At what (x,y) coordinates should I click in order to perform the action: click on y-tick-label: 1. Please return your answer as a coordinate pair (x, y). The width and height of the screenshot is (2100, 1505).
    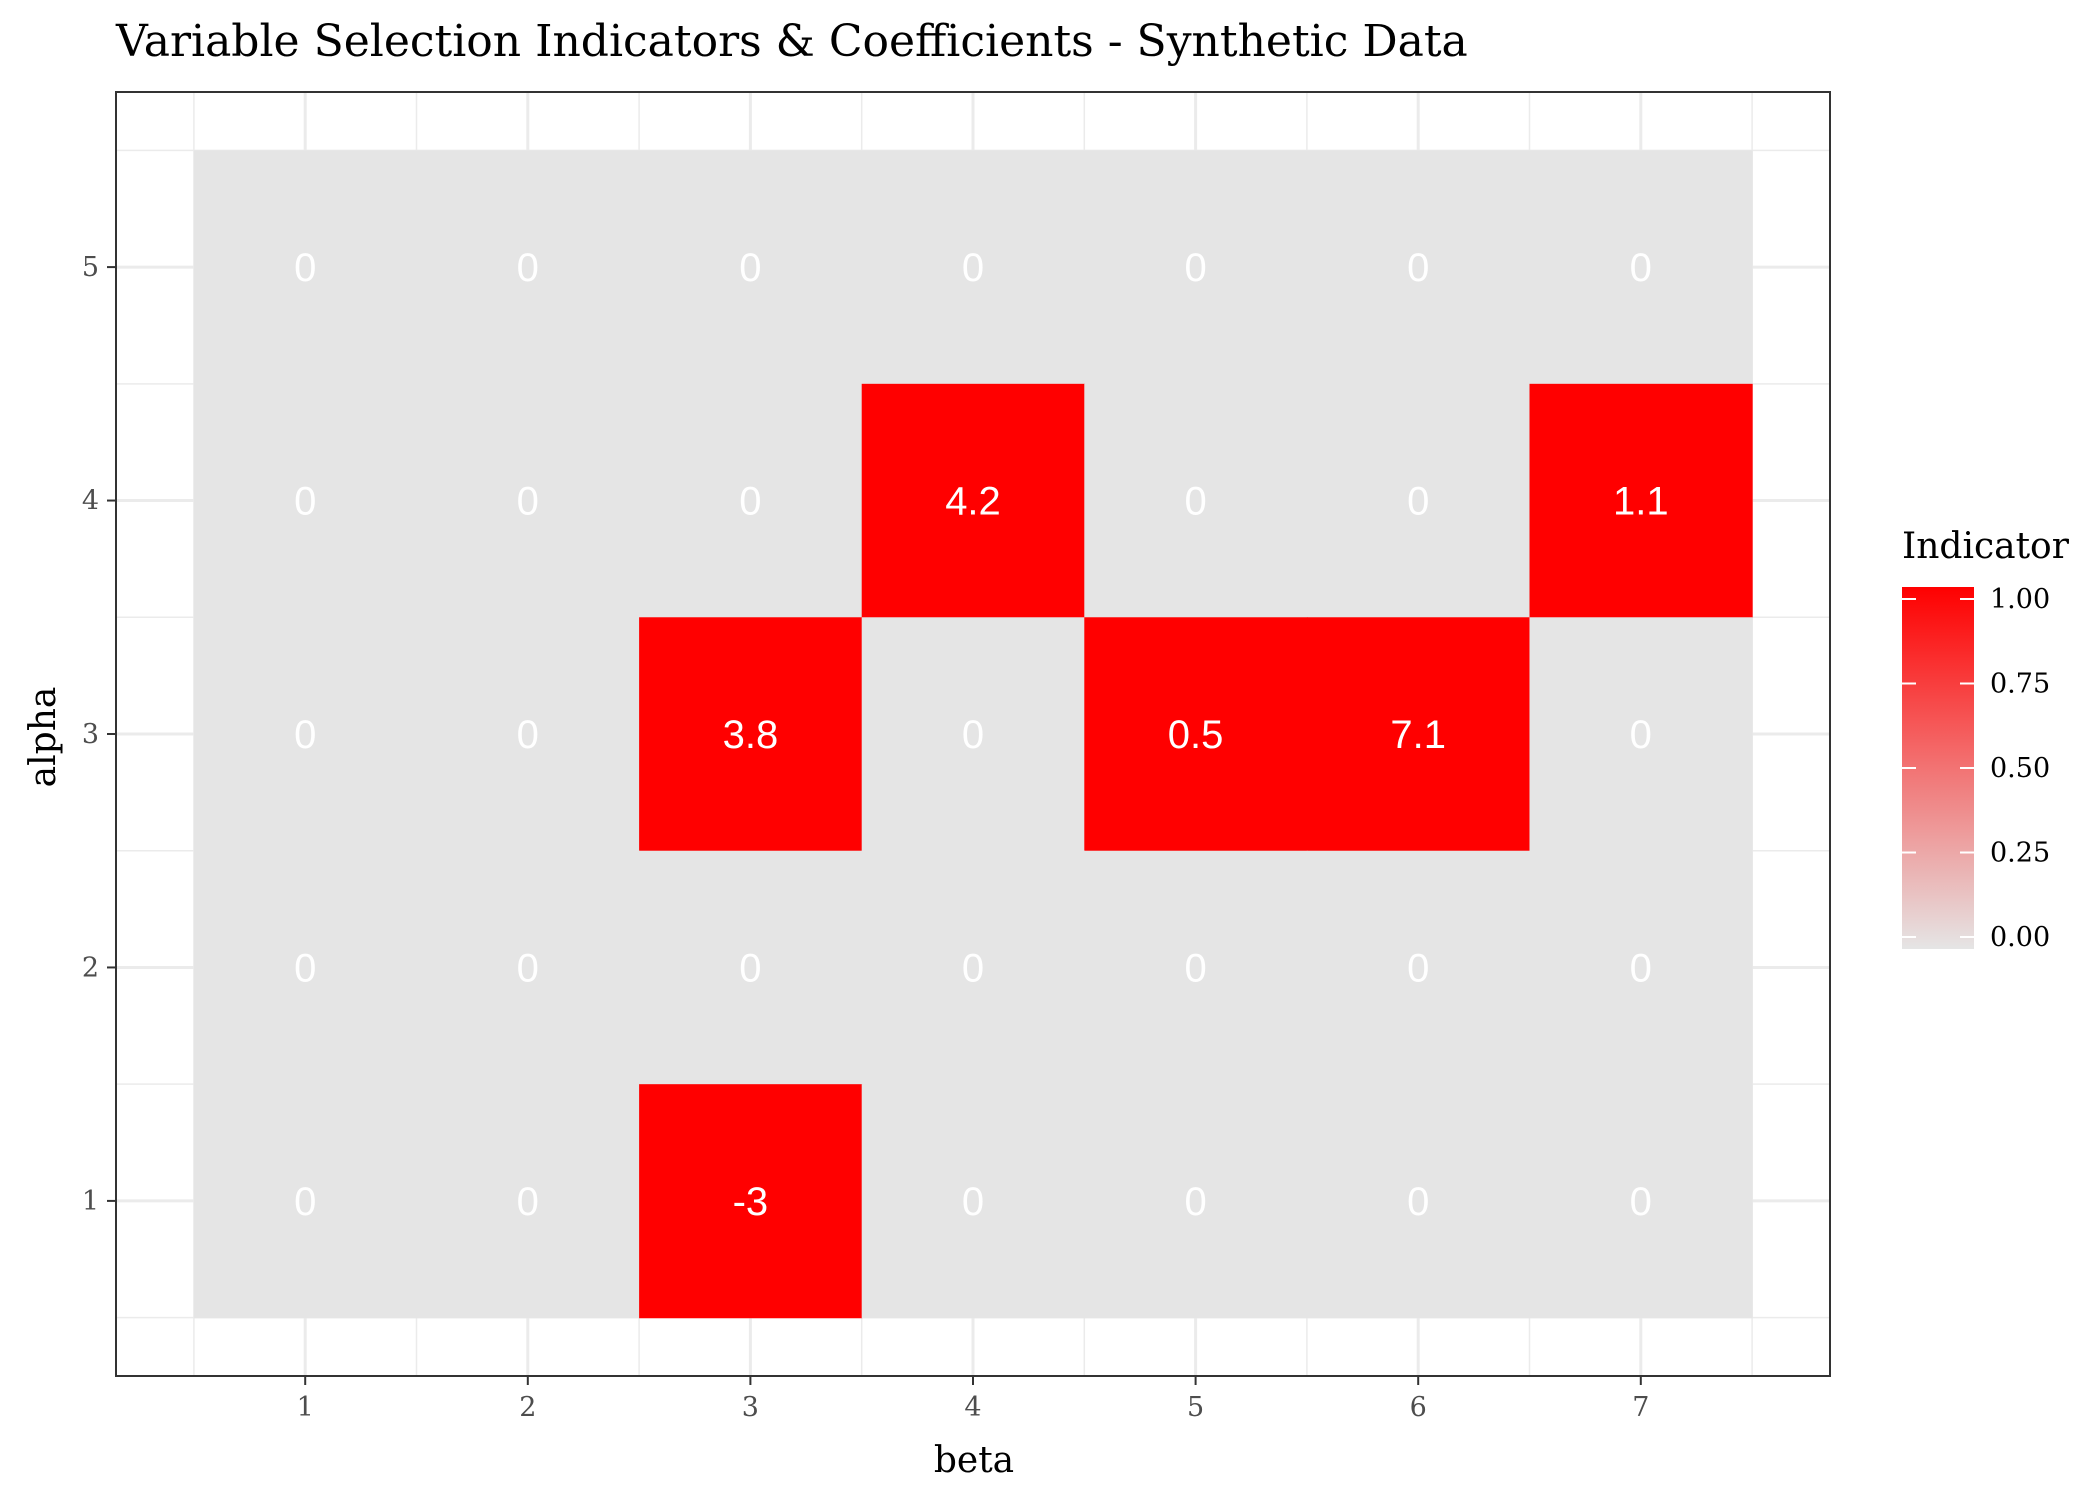
    Looking at the image, I should click on (90, 1201).